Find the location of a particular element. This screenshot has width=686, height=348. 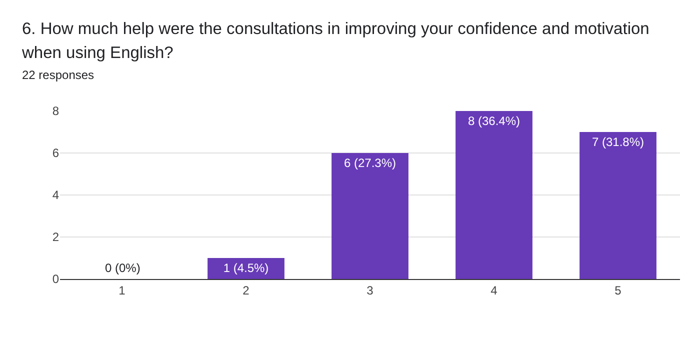

y-tick-label: 8 is located at coordinates (56, 111).